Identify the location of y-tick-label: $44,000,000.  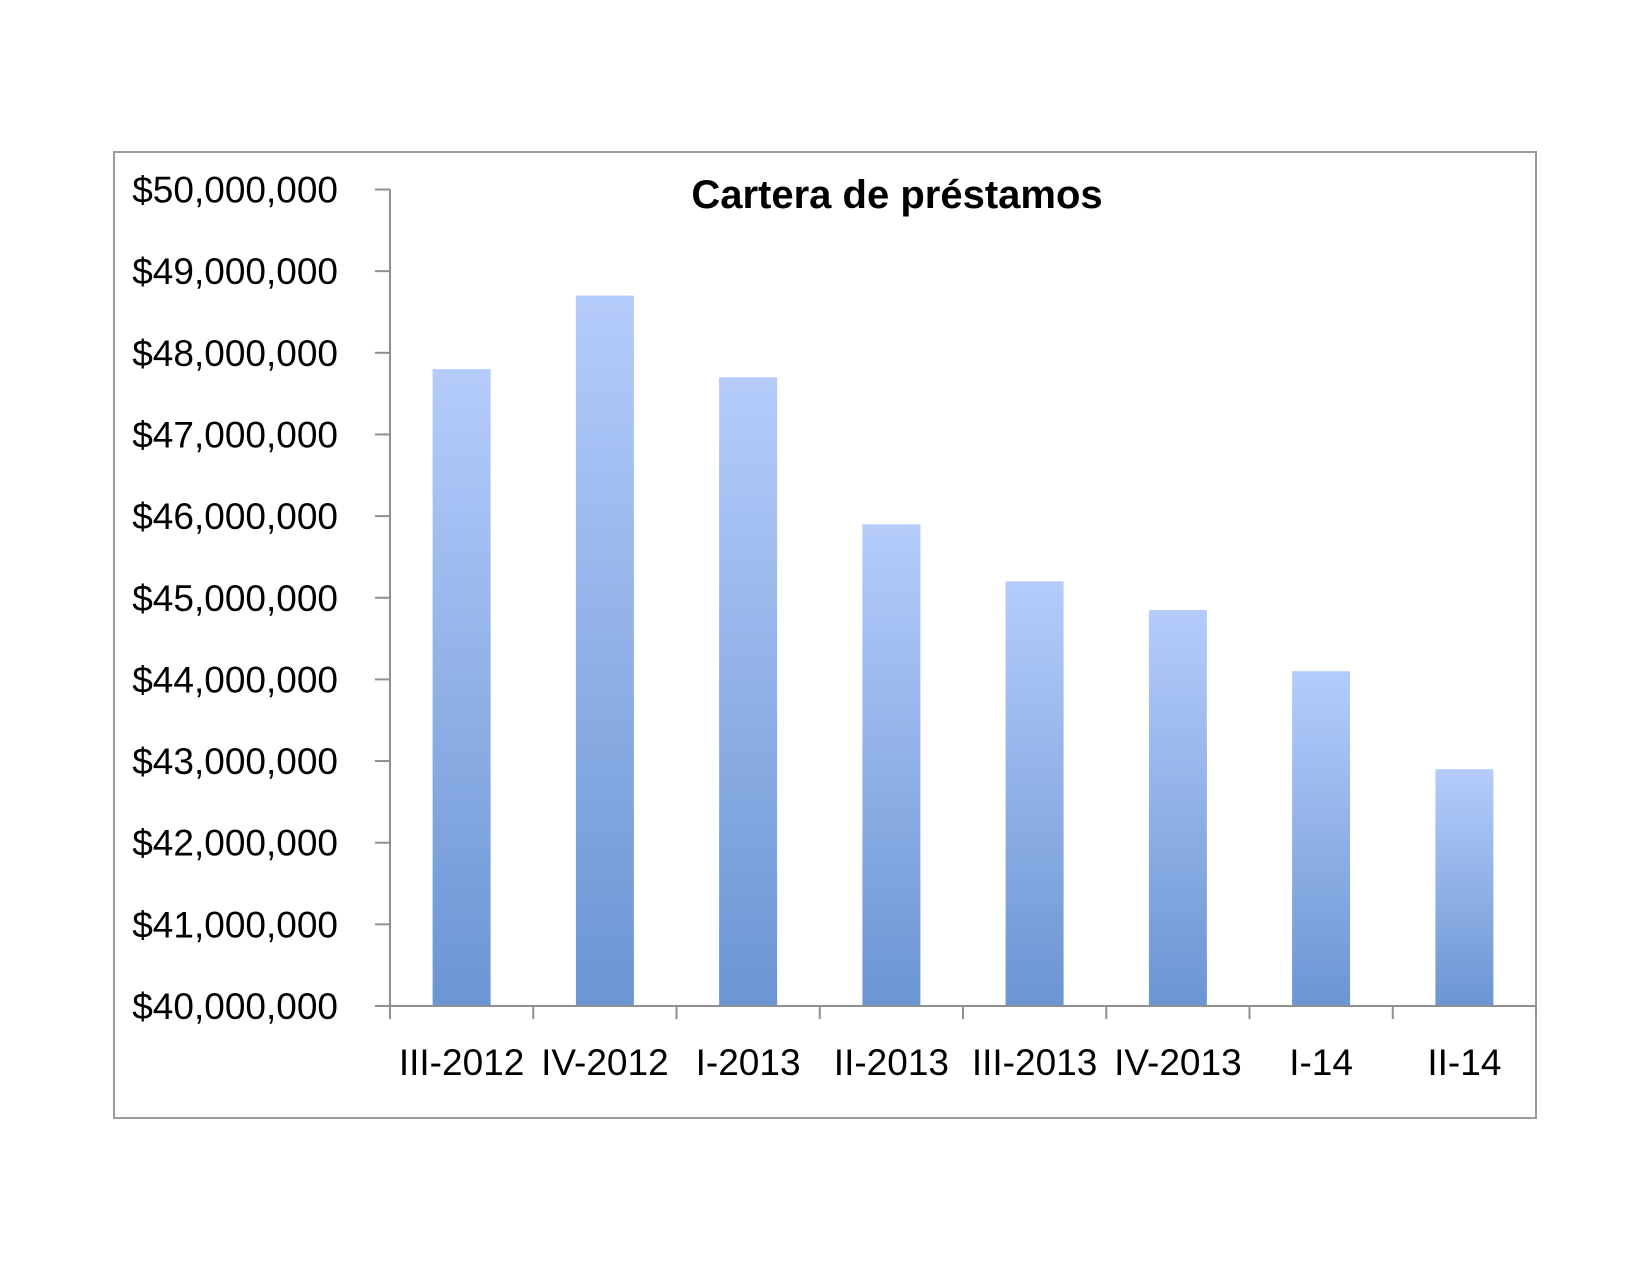
(235, 679).